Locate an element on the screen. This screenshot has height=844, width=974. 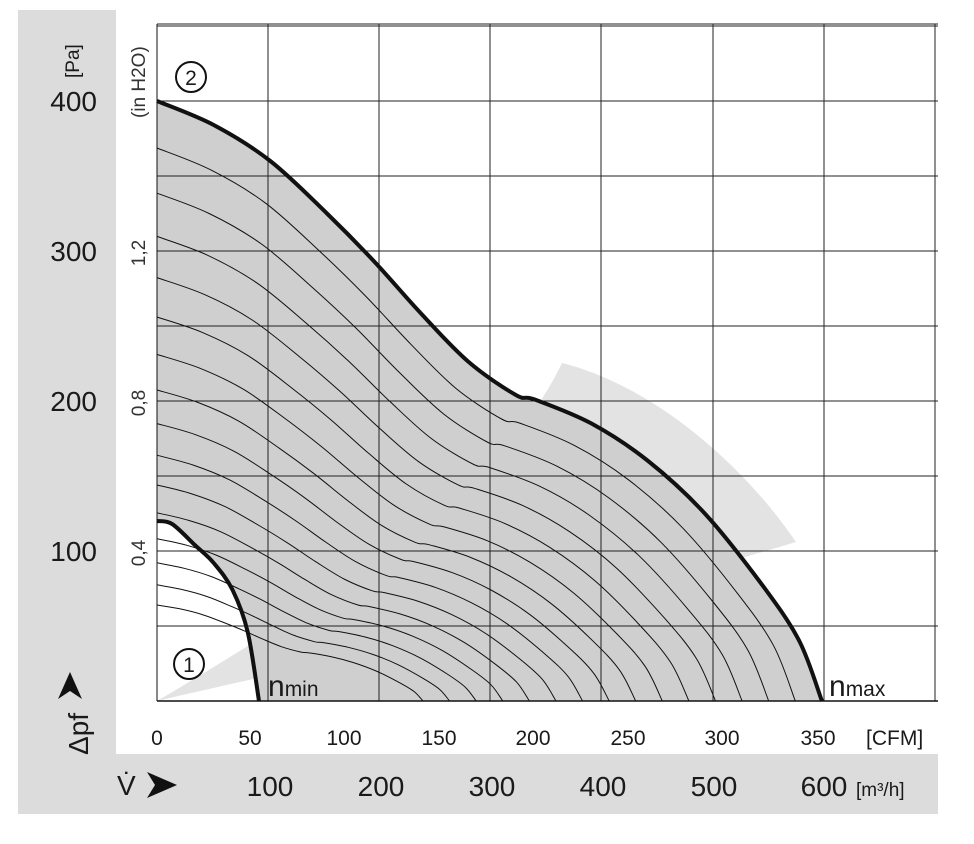
x-tick-label: 0 is located at coordinates (157, 738).